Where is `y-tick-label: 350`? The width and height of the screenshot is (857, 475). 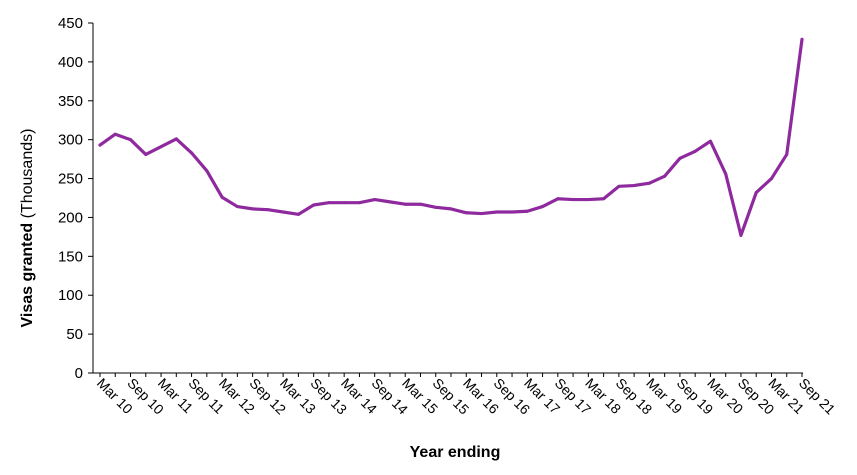 y-tick-label: 350 is located at coordinates (70, 101).